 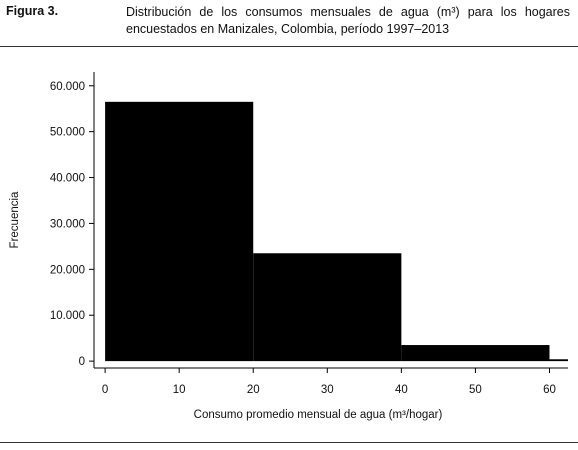 I want to click on y-tick-label-0: 0, so click(x=82, y=362).